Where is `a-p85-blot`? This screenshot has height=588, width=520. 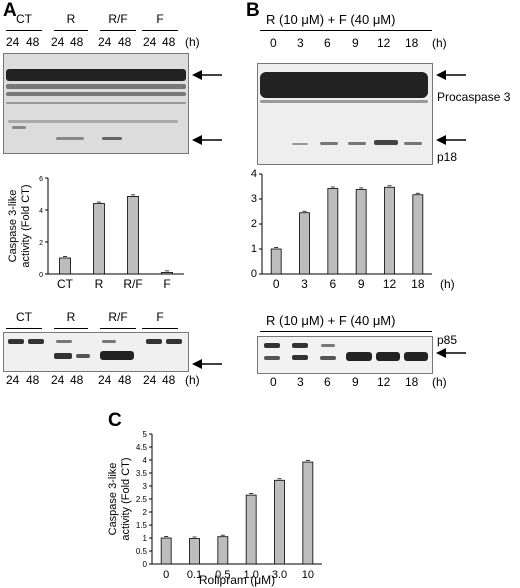
a-p85-blot is located at coordinates (96, 352).